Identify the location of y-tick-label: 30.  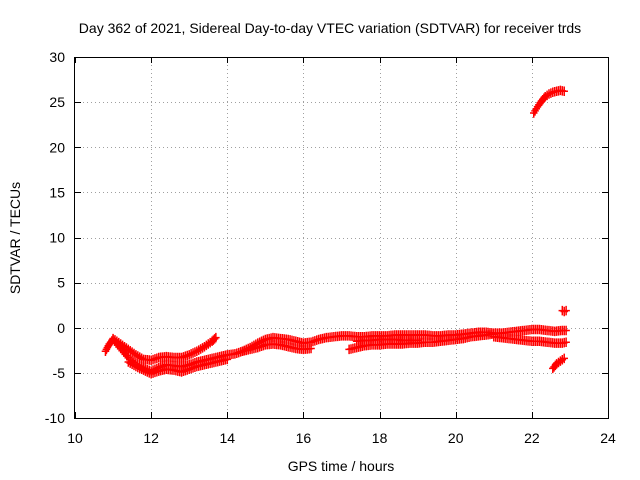
(57, 57).